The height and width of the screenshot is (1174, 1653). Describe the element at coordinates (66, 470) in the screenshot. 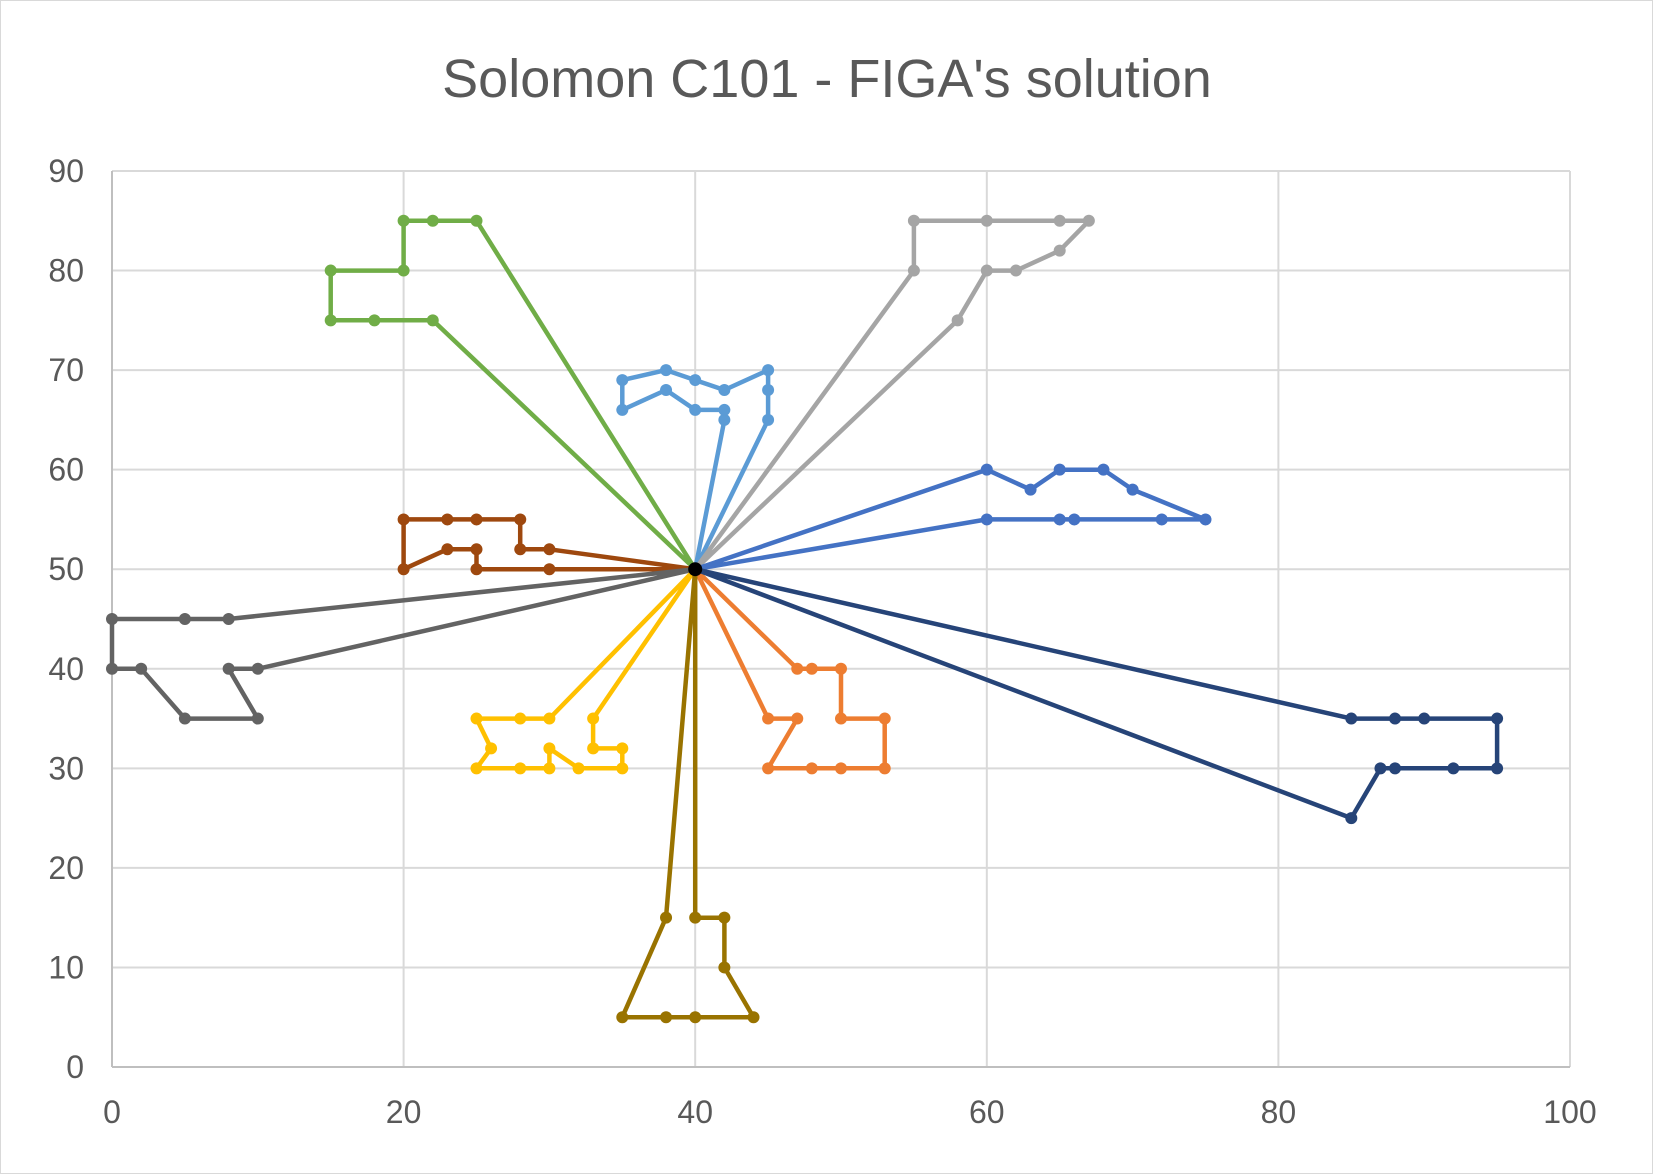

I see `y-tick-label: 60` at that location.